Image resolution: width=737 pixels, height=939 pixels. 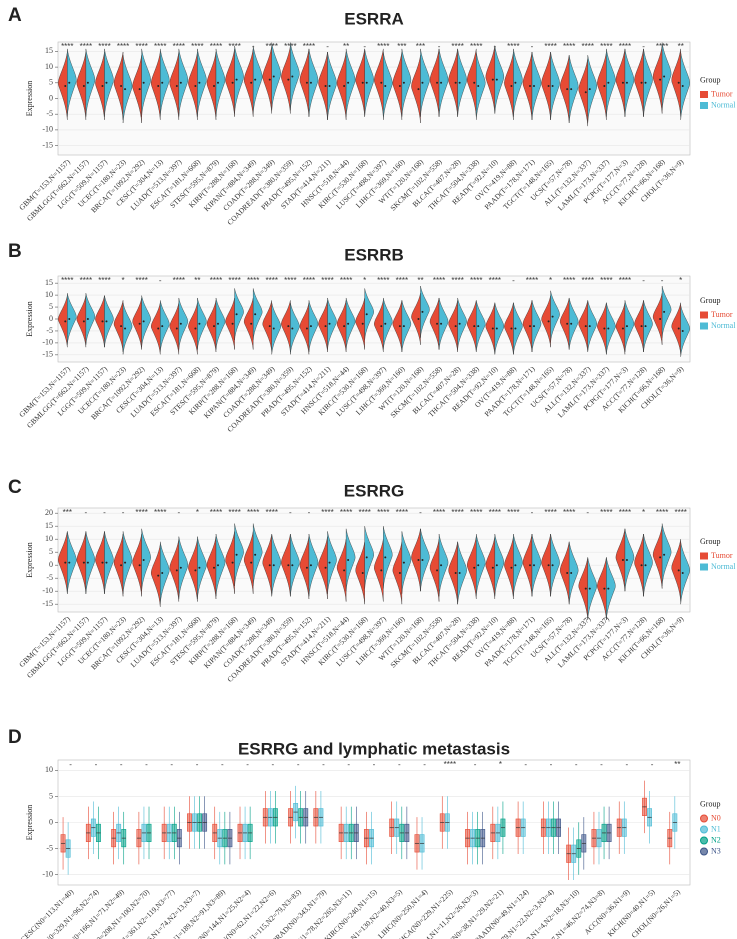 I want to click on y-tick-label: 15, so click(x=49, y=282).